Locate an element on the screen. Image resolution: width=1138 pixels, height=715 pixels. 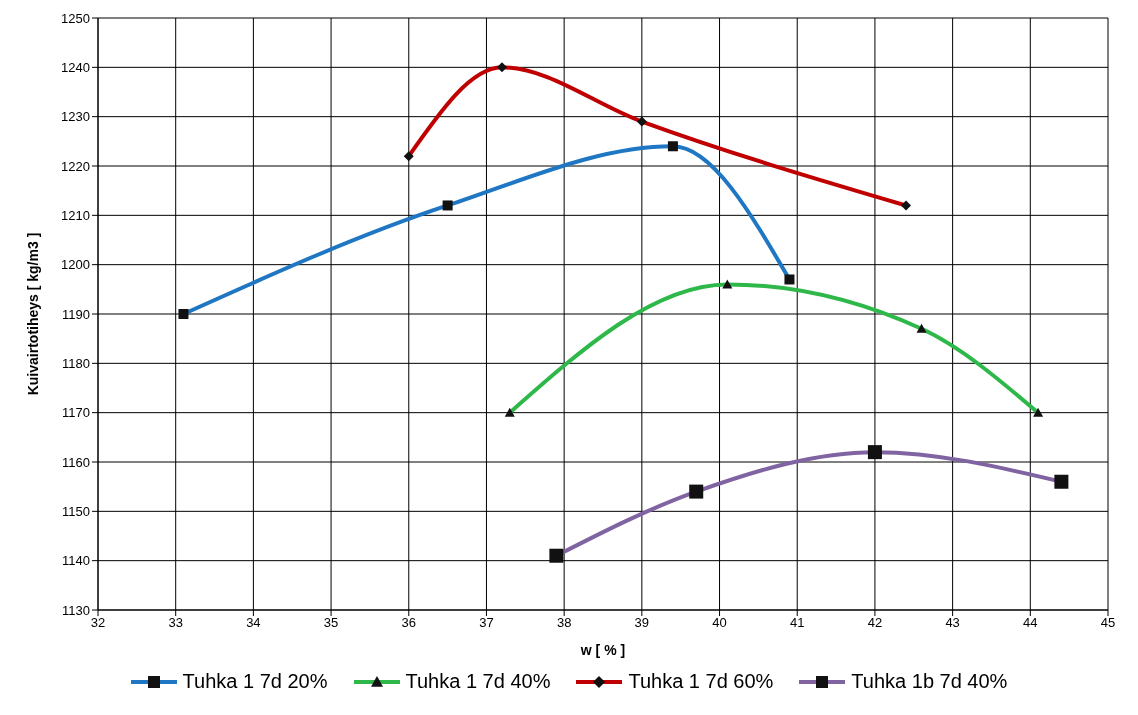
x-tick-label: 41 is located at coordinates (797, 623).